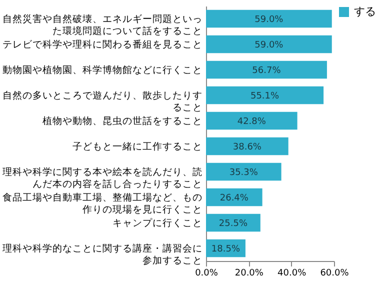 Image resolution: width=388 pixels, height=303 pixels. I want to click on x-tick-label: 20.0%, so click(249, 273).